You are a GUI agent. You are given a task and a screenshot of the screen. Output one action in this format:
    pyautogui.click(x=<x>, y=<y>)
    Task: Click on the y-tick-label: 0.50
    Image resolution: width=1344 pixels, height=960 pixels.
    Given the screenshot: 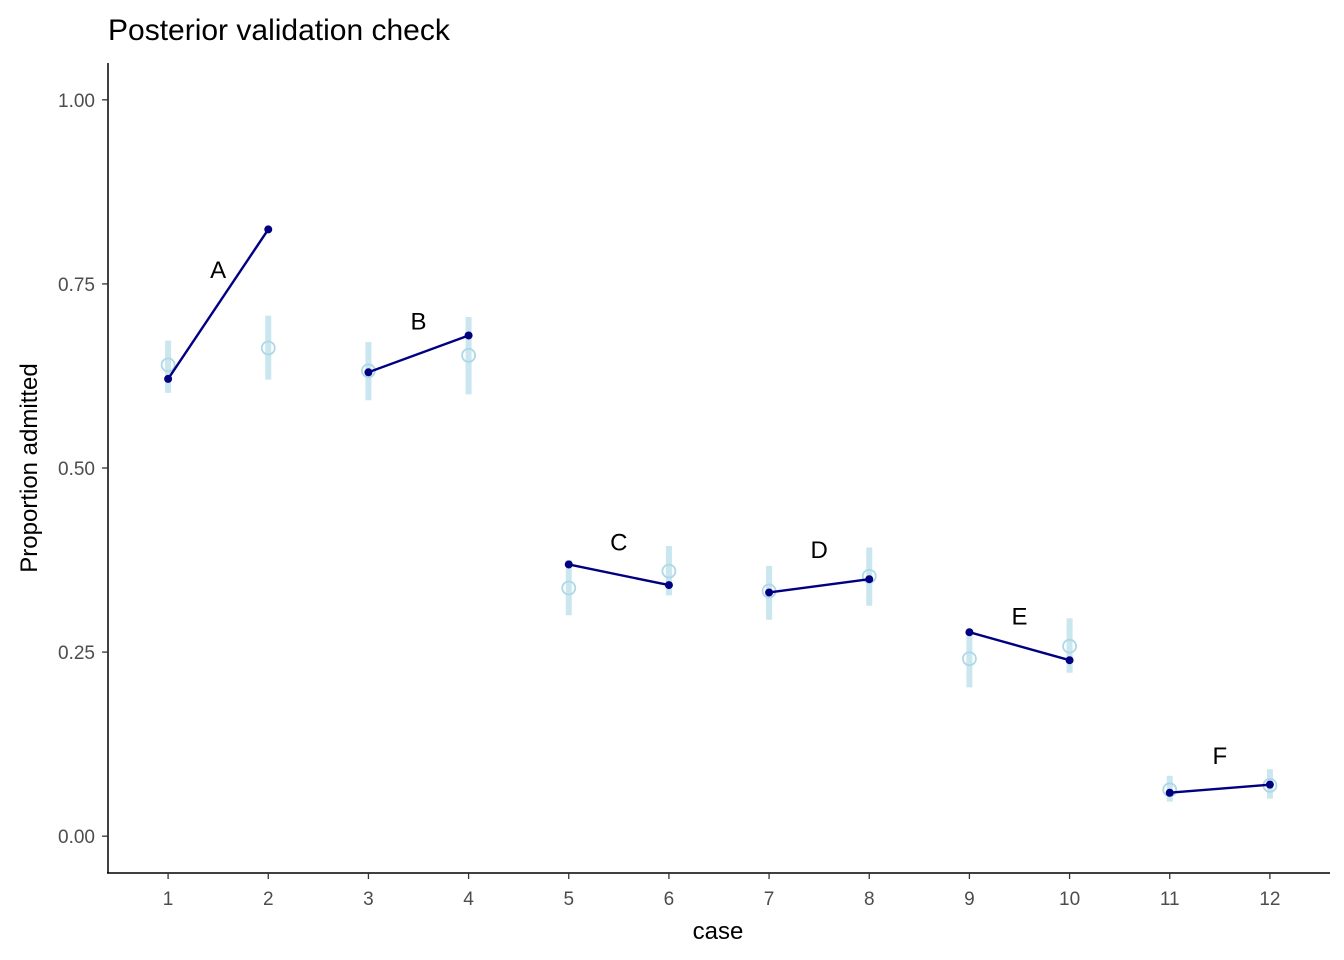 What is the action you would take?
    pyautogui.click(x=76, y=469)
    